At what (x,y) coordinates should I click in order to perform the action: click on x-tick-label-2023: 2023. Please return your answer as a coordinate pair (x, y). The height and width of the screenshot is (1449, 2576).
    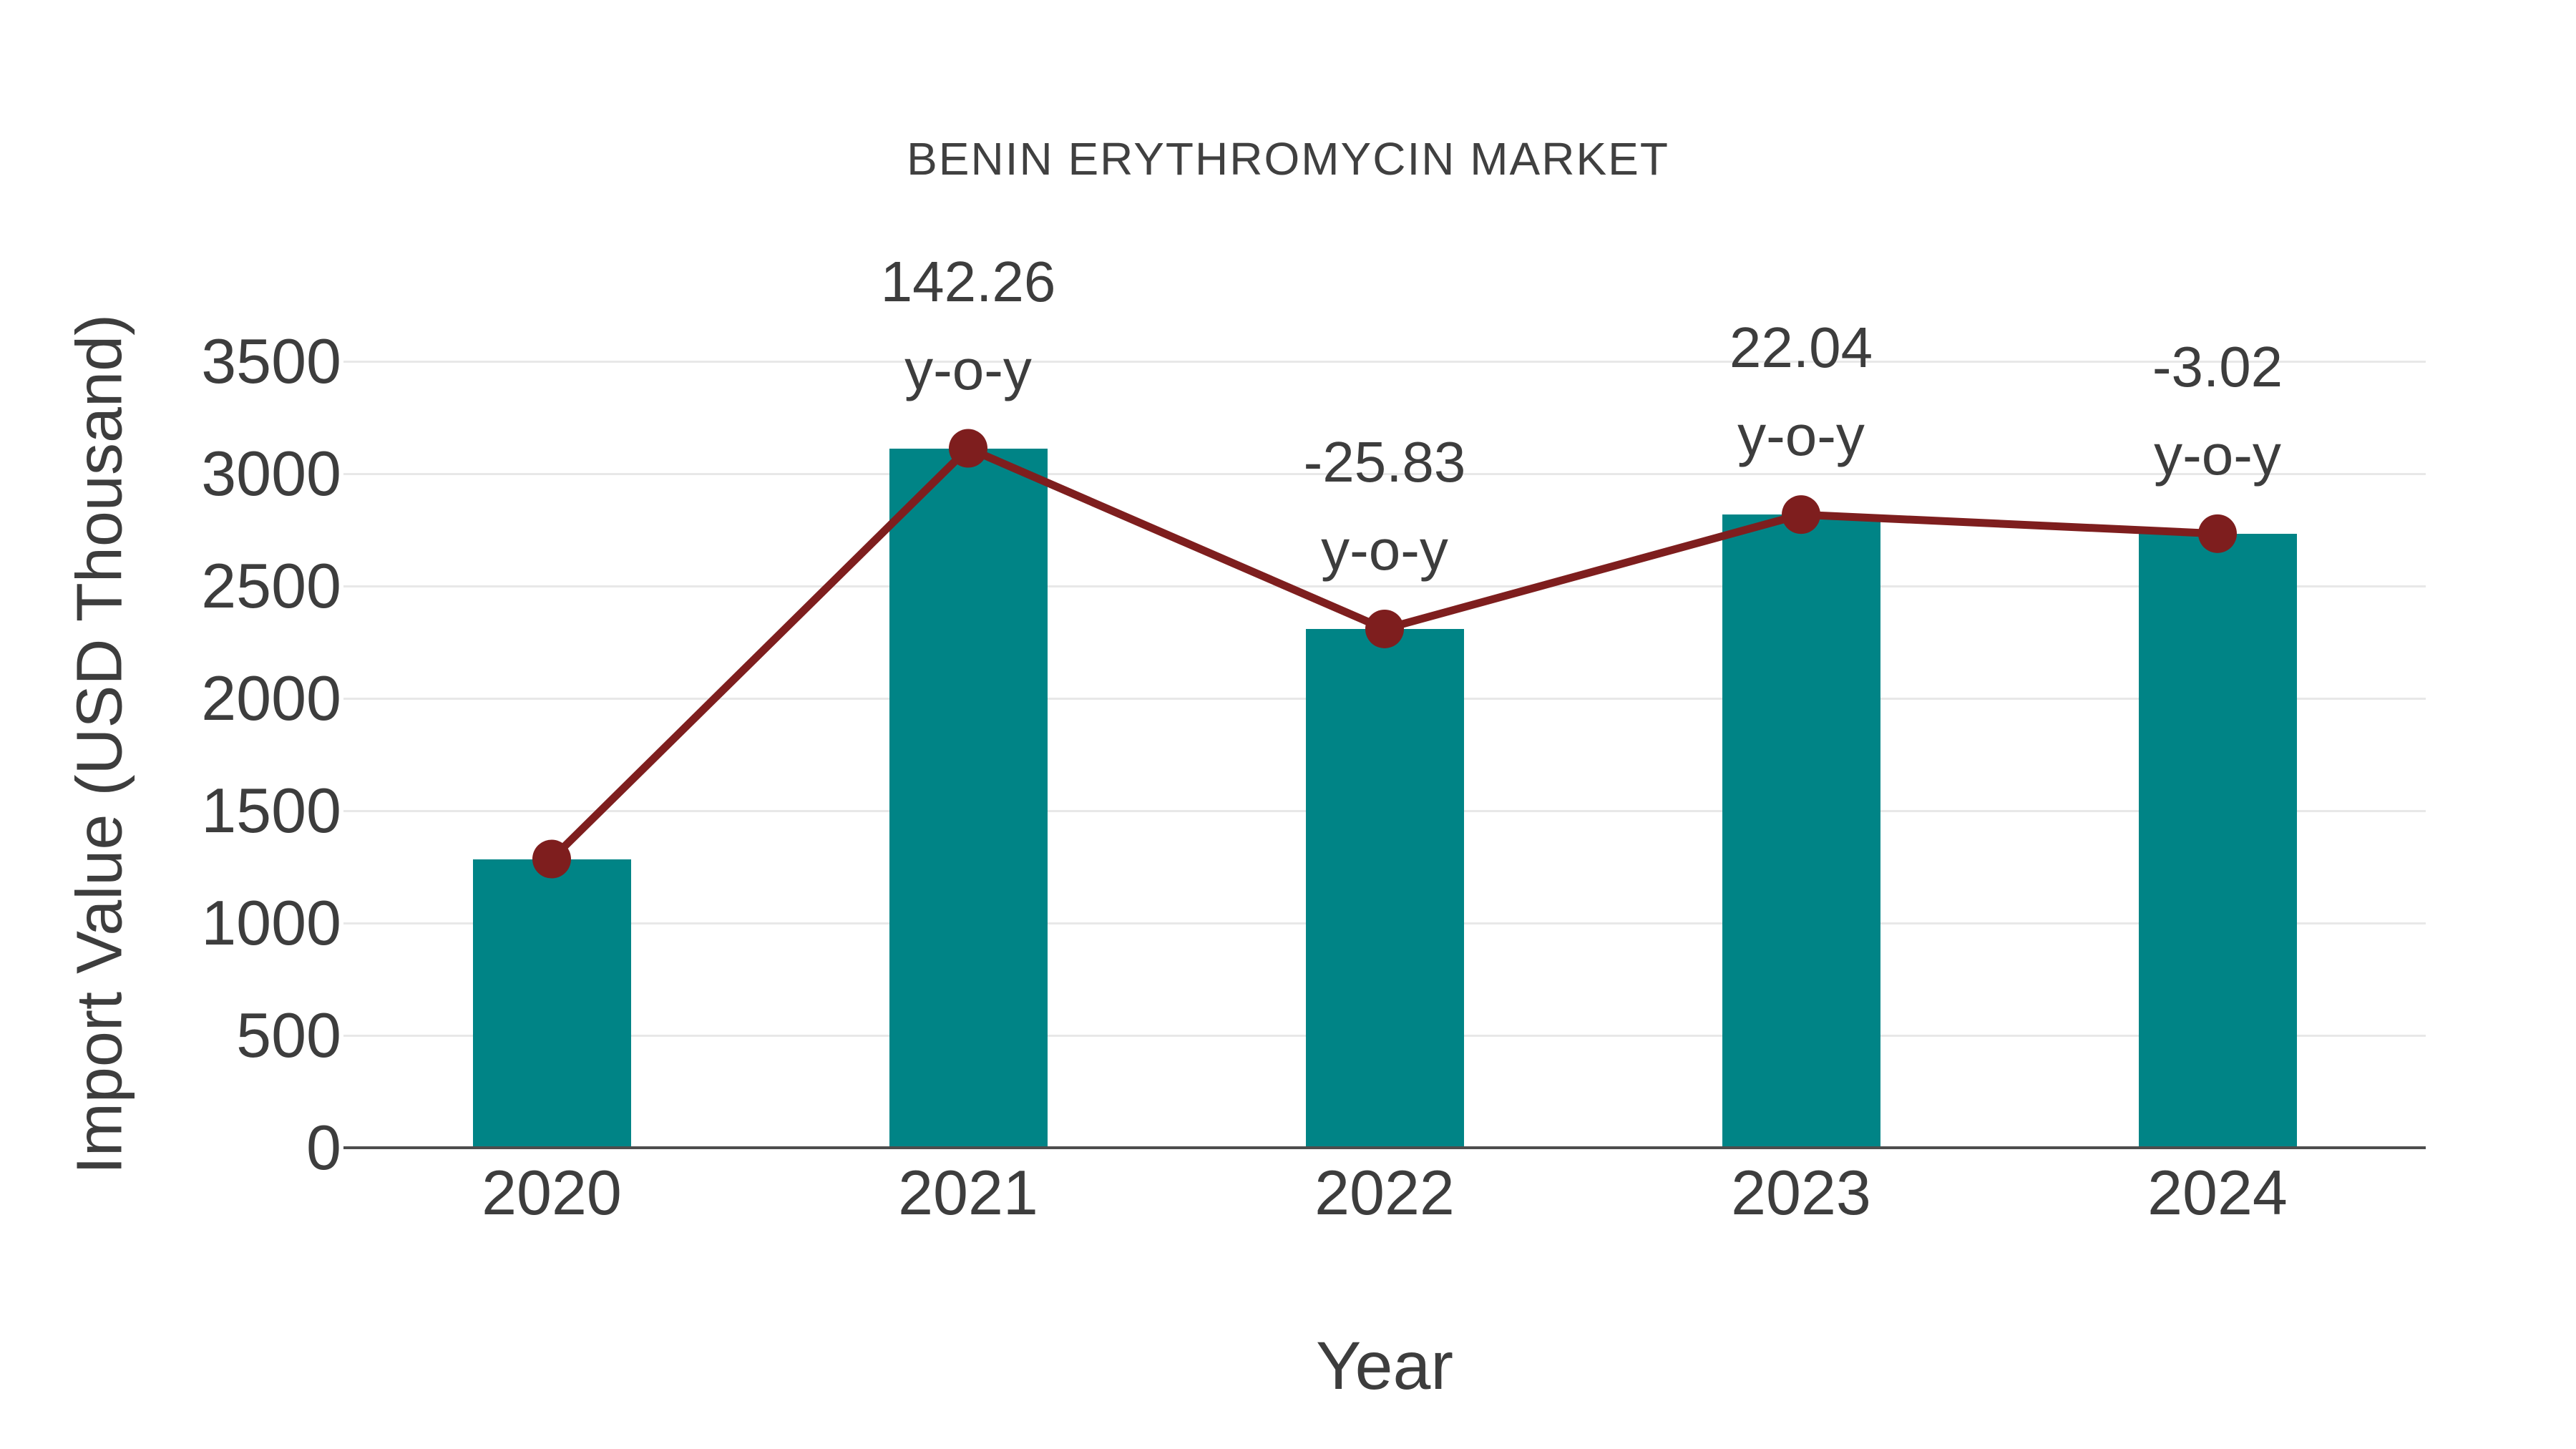
    Looking at the image, I should click on (1801, 1192).